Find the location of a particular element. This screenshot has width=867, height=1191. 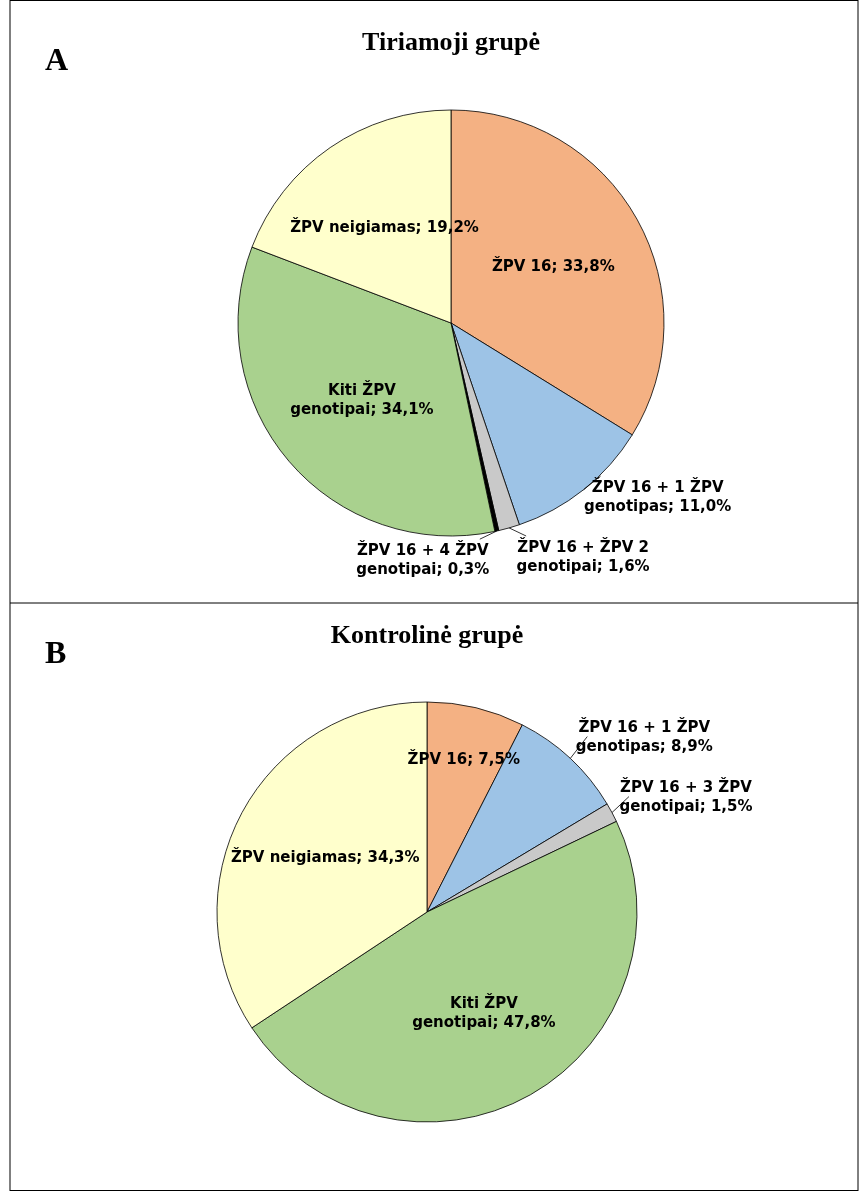

text: A is located at coordinates (57, 59).